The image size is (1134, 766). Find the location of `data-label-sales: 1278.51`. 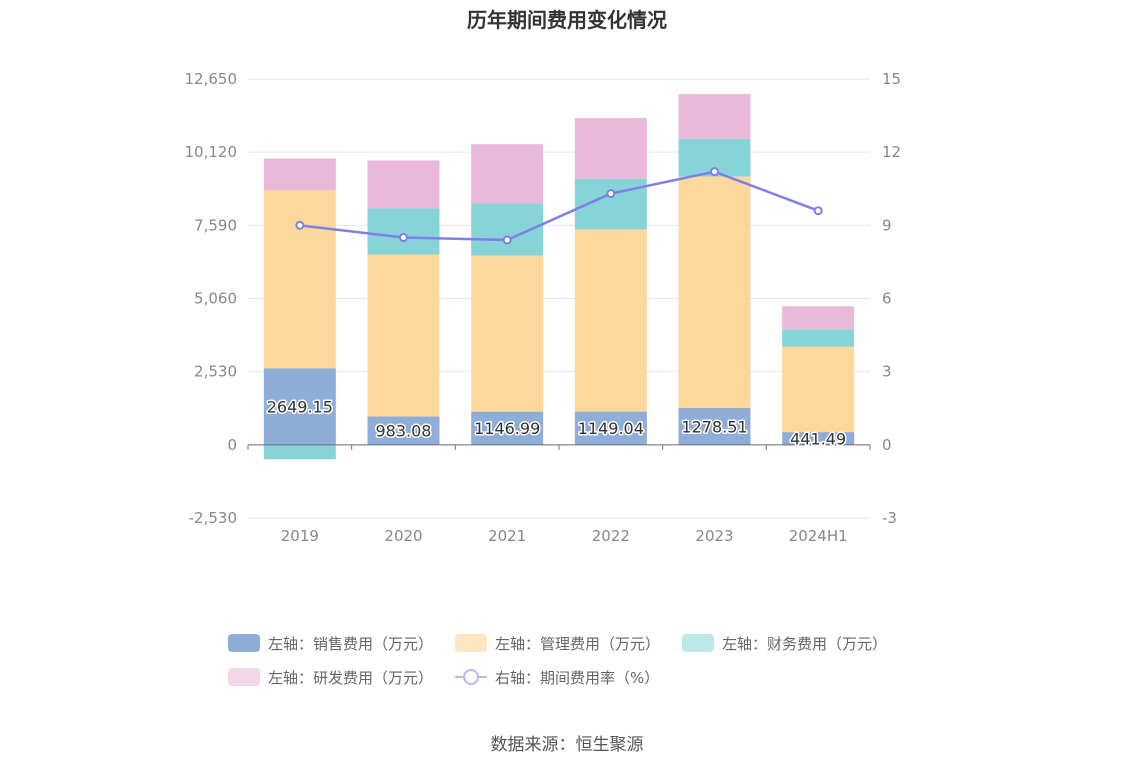

data-label-sales: 1278.51 is located at coordinates (714, 426).